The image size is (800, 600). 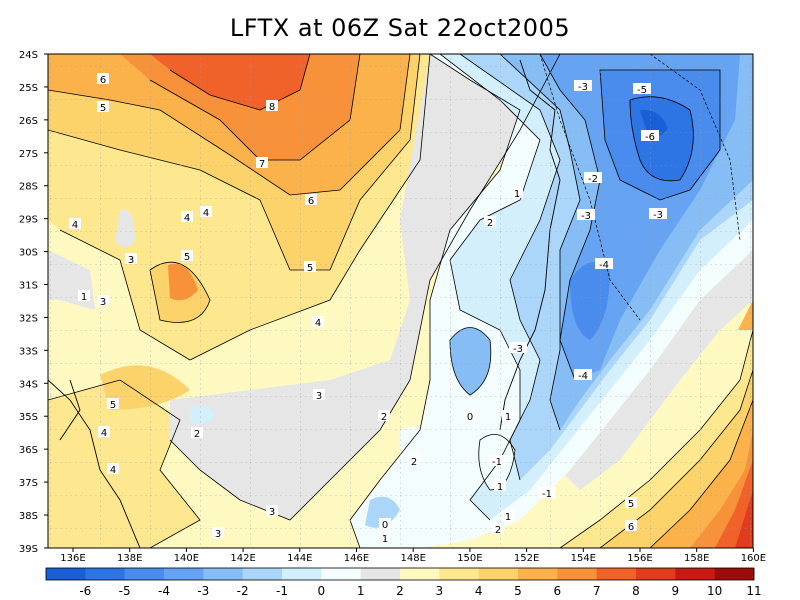 What do you see at coordinates (28, 286) in the screenshot?
I see `latitude-tick-label: 31S` at bounding box center [28, 286].